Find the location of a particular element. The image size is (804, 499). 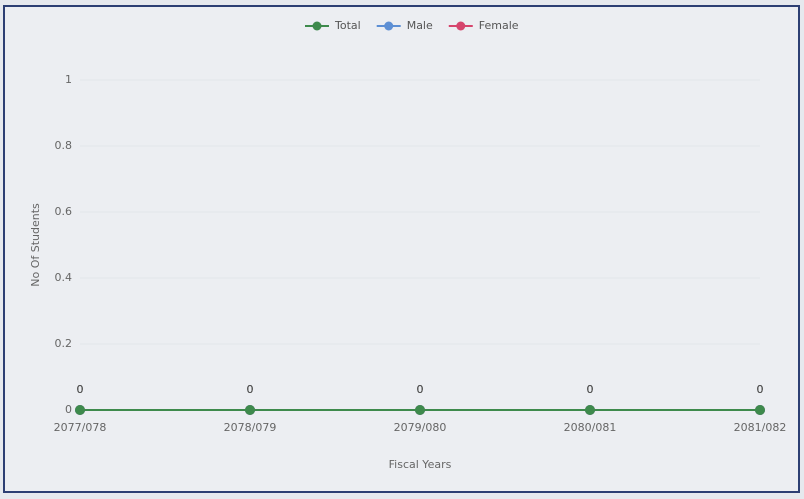

x-axis-title: Fiscal Years is located at coordinates (420, 464).